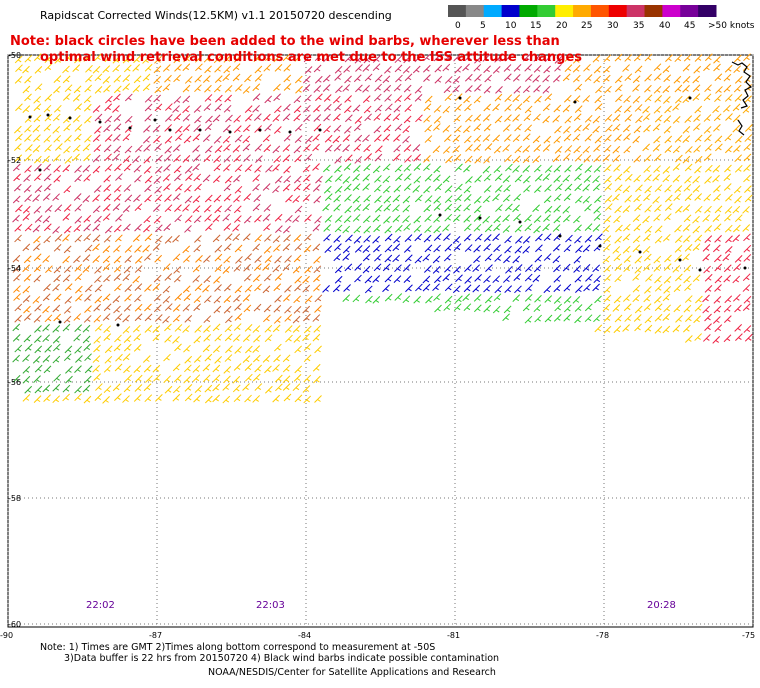 This screenshot has height=688, width=760. Describe the element at coordinates (30, 117) in the screenshot. I see `contamination-dot` at that location.